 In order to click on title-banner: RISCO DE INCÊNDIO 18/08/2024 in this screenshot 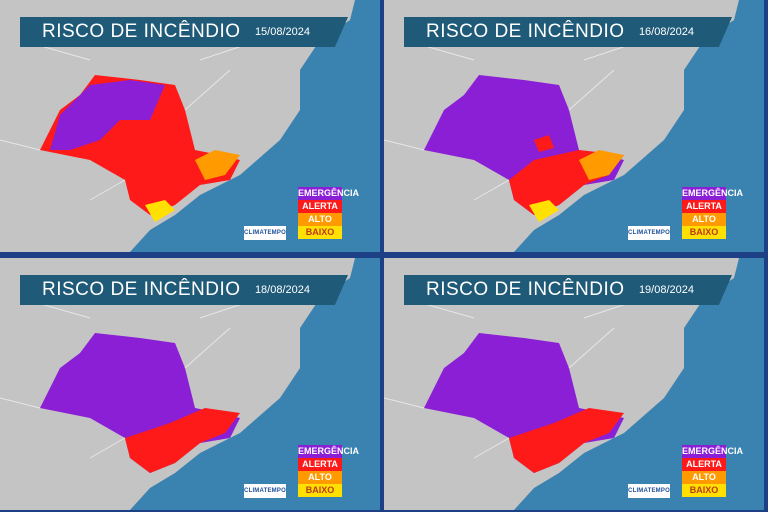, I will do `click(184, 290)`.